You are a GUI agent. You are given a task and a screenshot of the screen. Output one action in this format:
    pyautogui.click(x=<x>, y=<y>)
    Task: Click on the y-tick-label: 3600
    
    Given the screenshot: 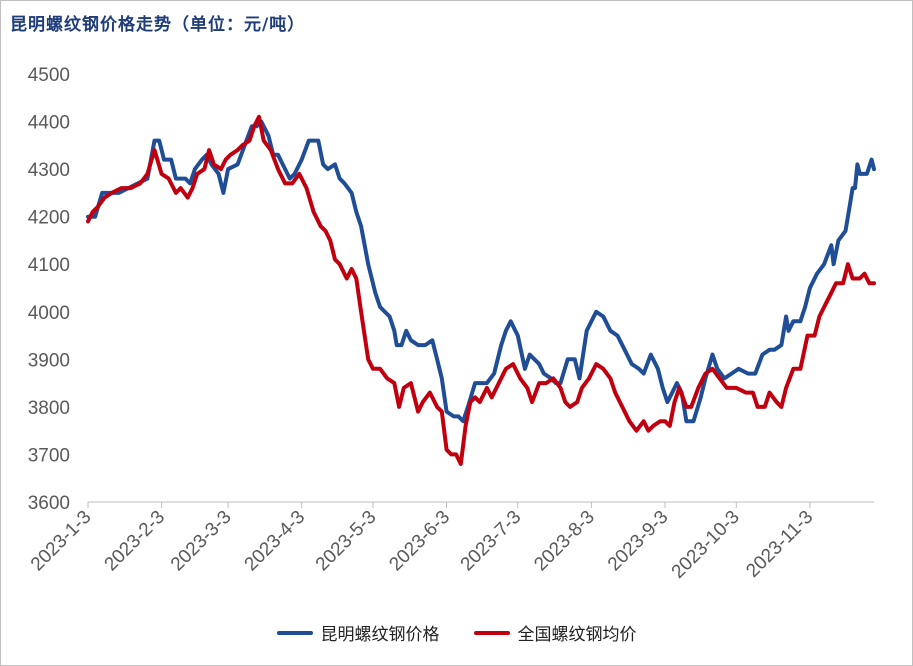 What is the action you would take?
    pyautogui.click(x=49, y=503)
    